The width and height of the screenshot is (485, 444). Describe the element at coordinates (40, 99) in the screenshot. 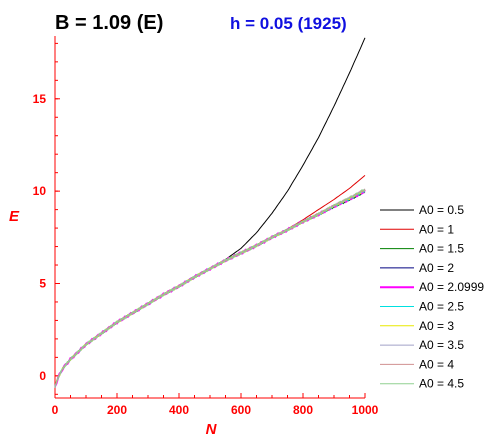

I see `y-tick-label: 15` at that location.